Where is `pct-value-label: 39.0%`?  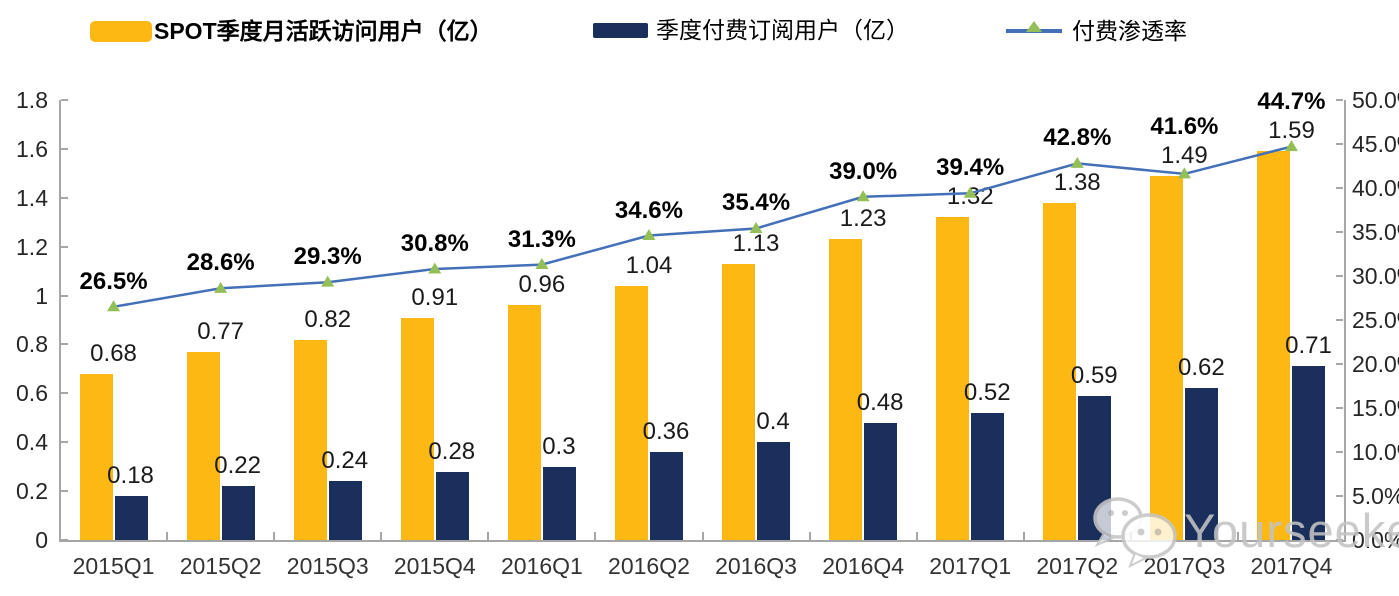
pct-value-label: 39.0% is located at coordinates (863, 171).